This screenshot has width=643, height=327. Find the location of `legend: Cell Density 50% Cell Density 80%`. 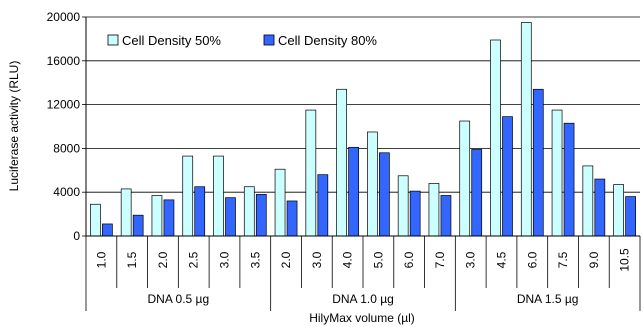

legend: Cell Density 50% Cell Density 80% is located at coordinates (242, 40).